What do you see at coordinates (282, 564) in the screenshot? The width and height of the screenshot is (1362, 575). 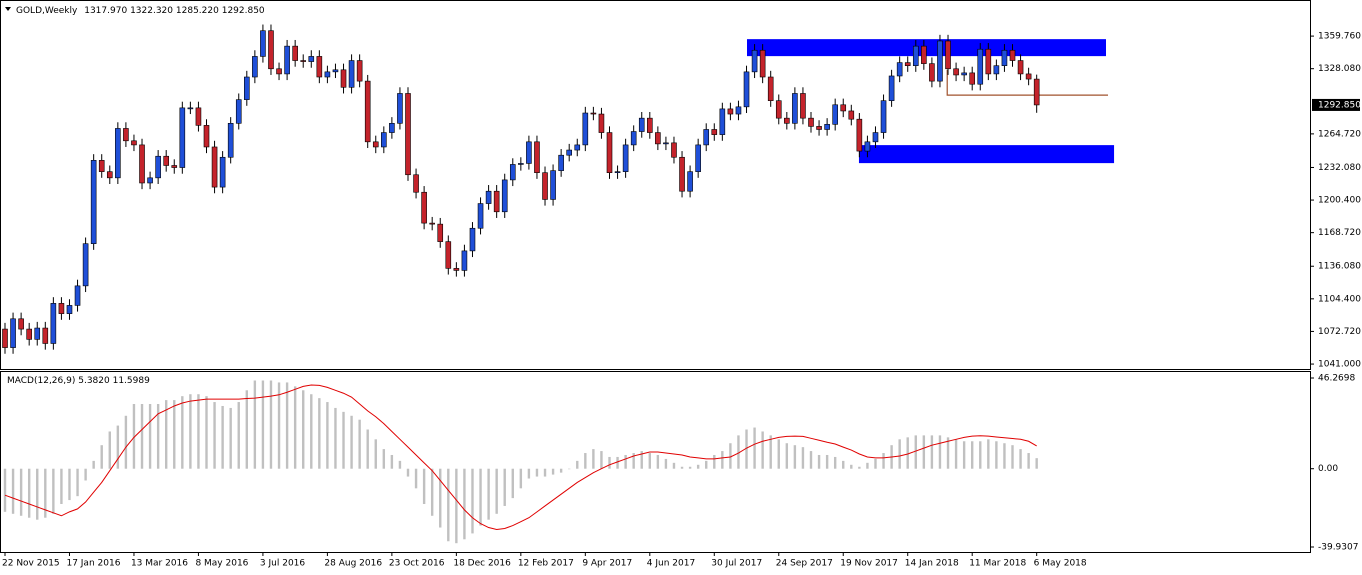 I see `x-tick-label: 3 Jul 2016` at bounding box center [282, 564].